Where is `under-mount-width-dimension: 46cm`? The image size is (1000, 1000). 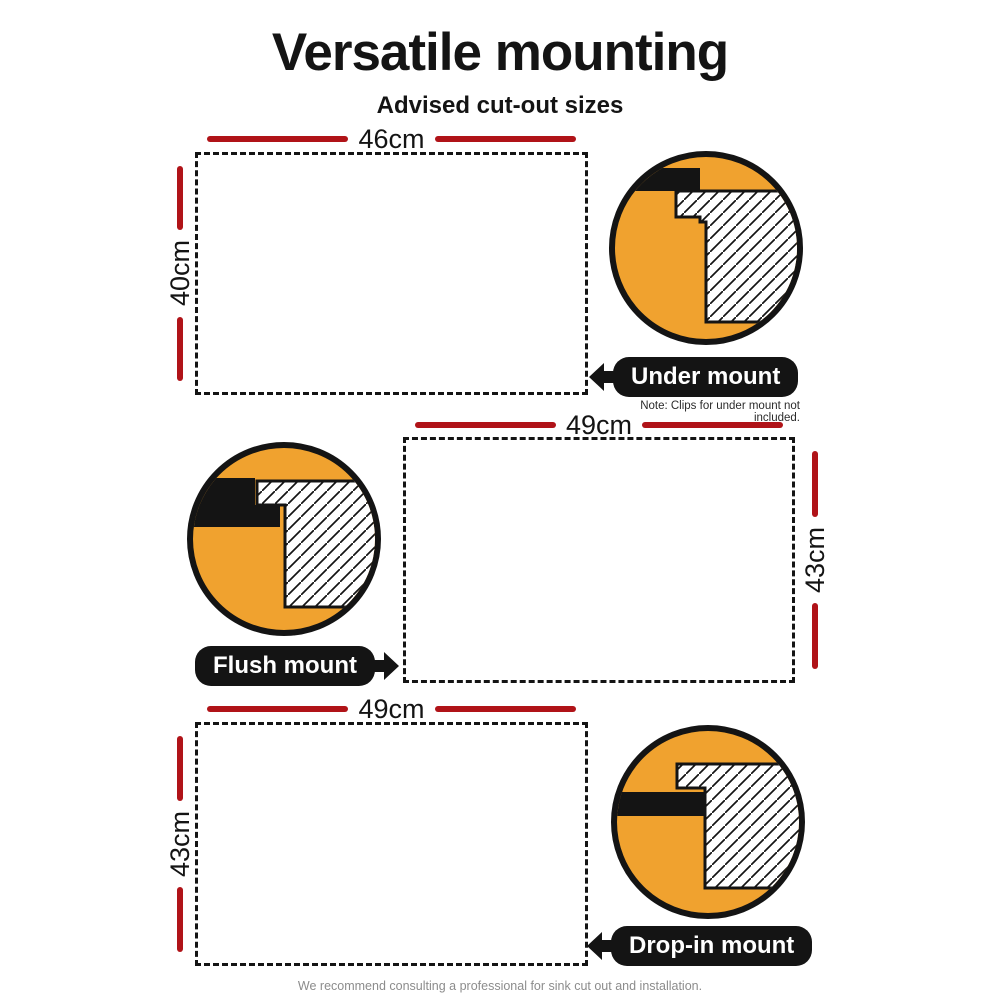
under-mount-width-dimension: 46cm is located at coordinates (391, 139).